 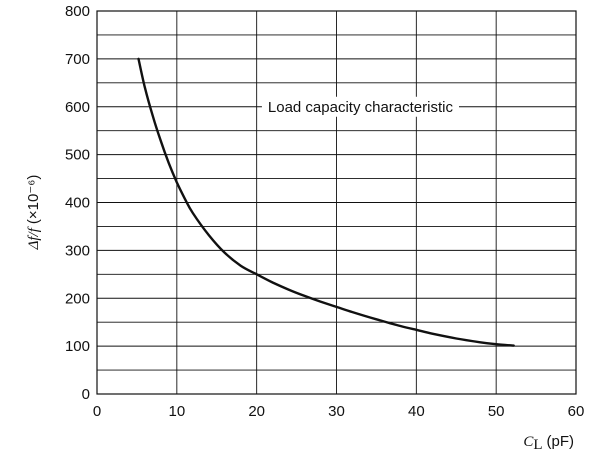 I want to click on x-axis-subscript: L, so click(x=537, y=445).